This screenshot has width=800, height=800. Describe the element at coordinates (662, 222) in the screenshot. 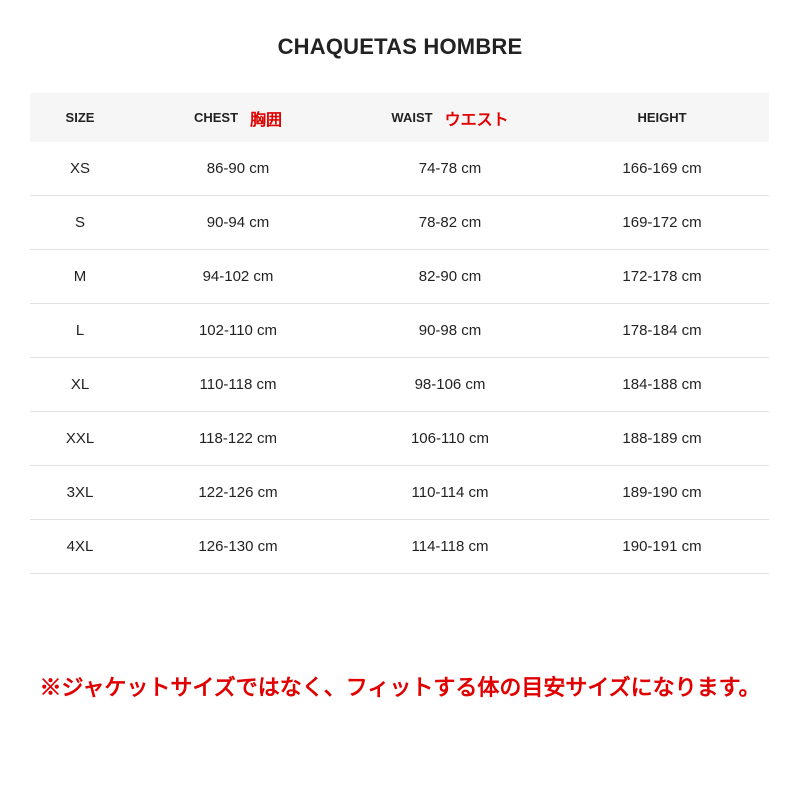

I see `cell-height: 169-172 cm` at that location.